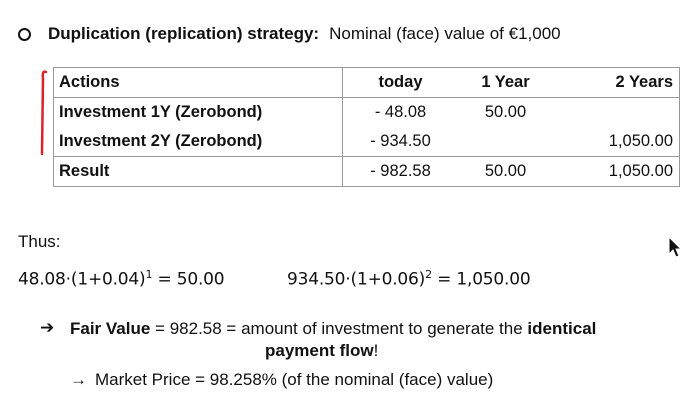 This screenshot has width=690, height=409. What do you see at coordinates (616, 112) in the screenshot?
I see `cell-2-years` at bounding box center [616, 112].